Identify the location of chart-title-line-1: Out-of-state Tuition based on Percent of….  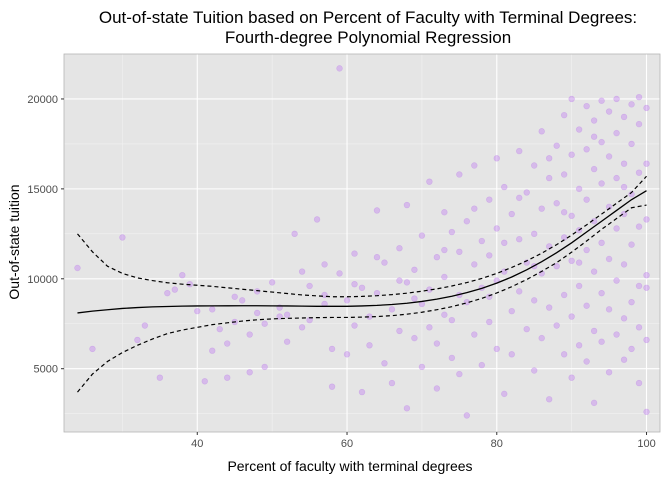
(368, 17).